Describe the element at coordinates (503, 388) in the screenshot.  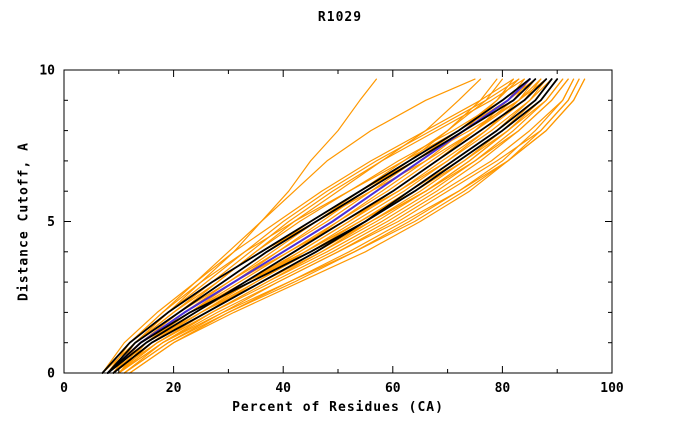
I see `svg-text: 80` at that location.